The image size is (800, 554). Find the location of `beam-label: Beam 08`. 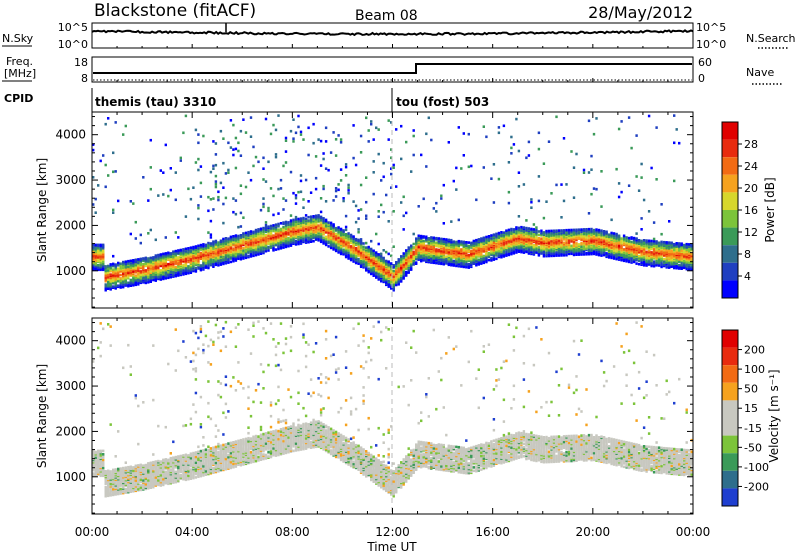

beam-label: Beam 08 is located at coordinates (386, 16).